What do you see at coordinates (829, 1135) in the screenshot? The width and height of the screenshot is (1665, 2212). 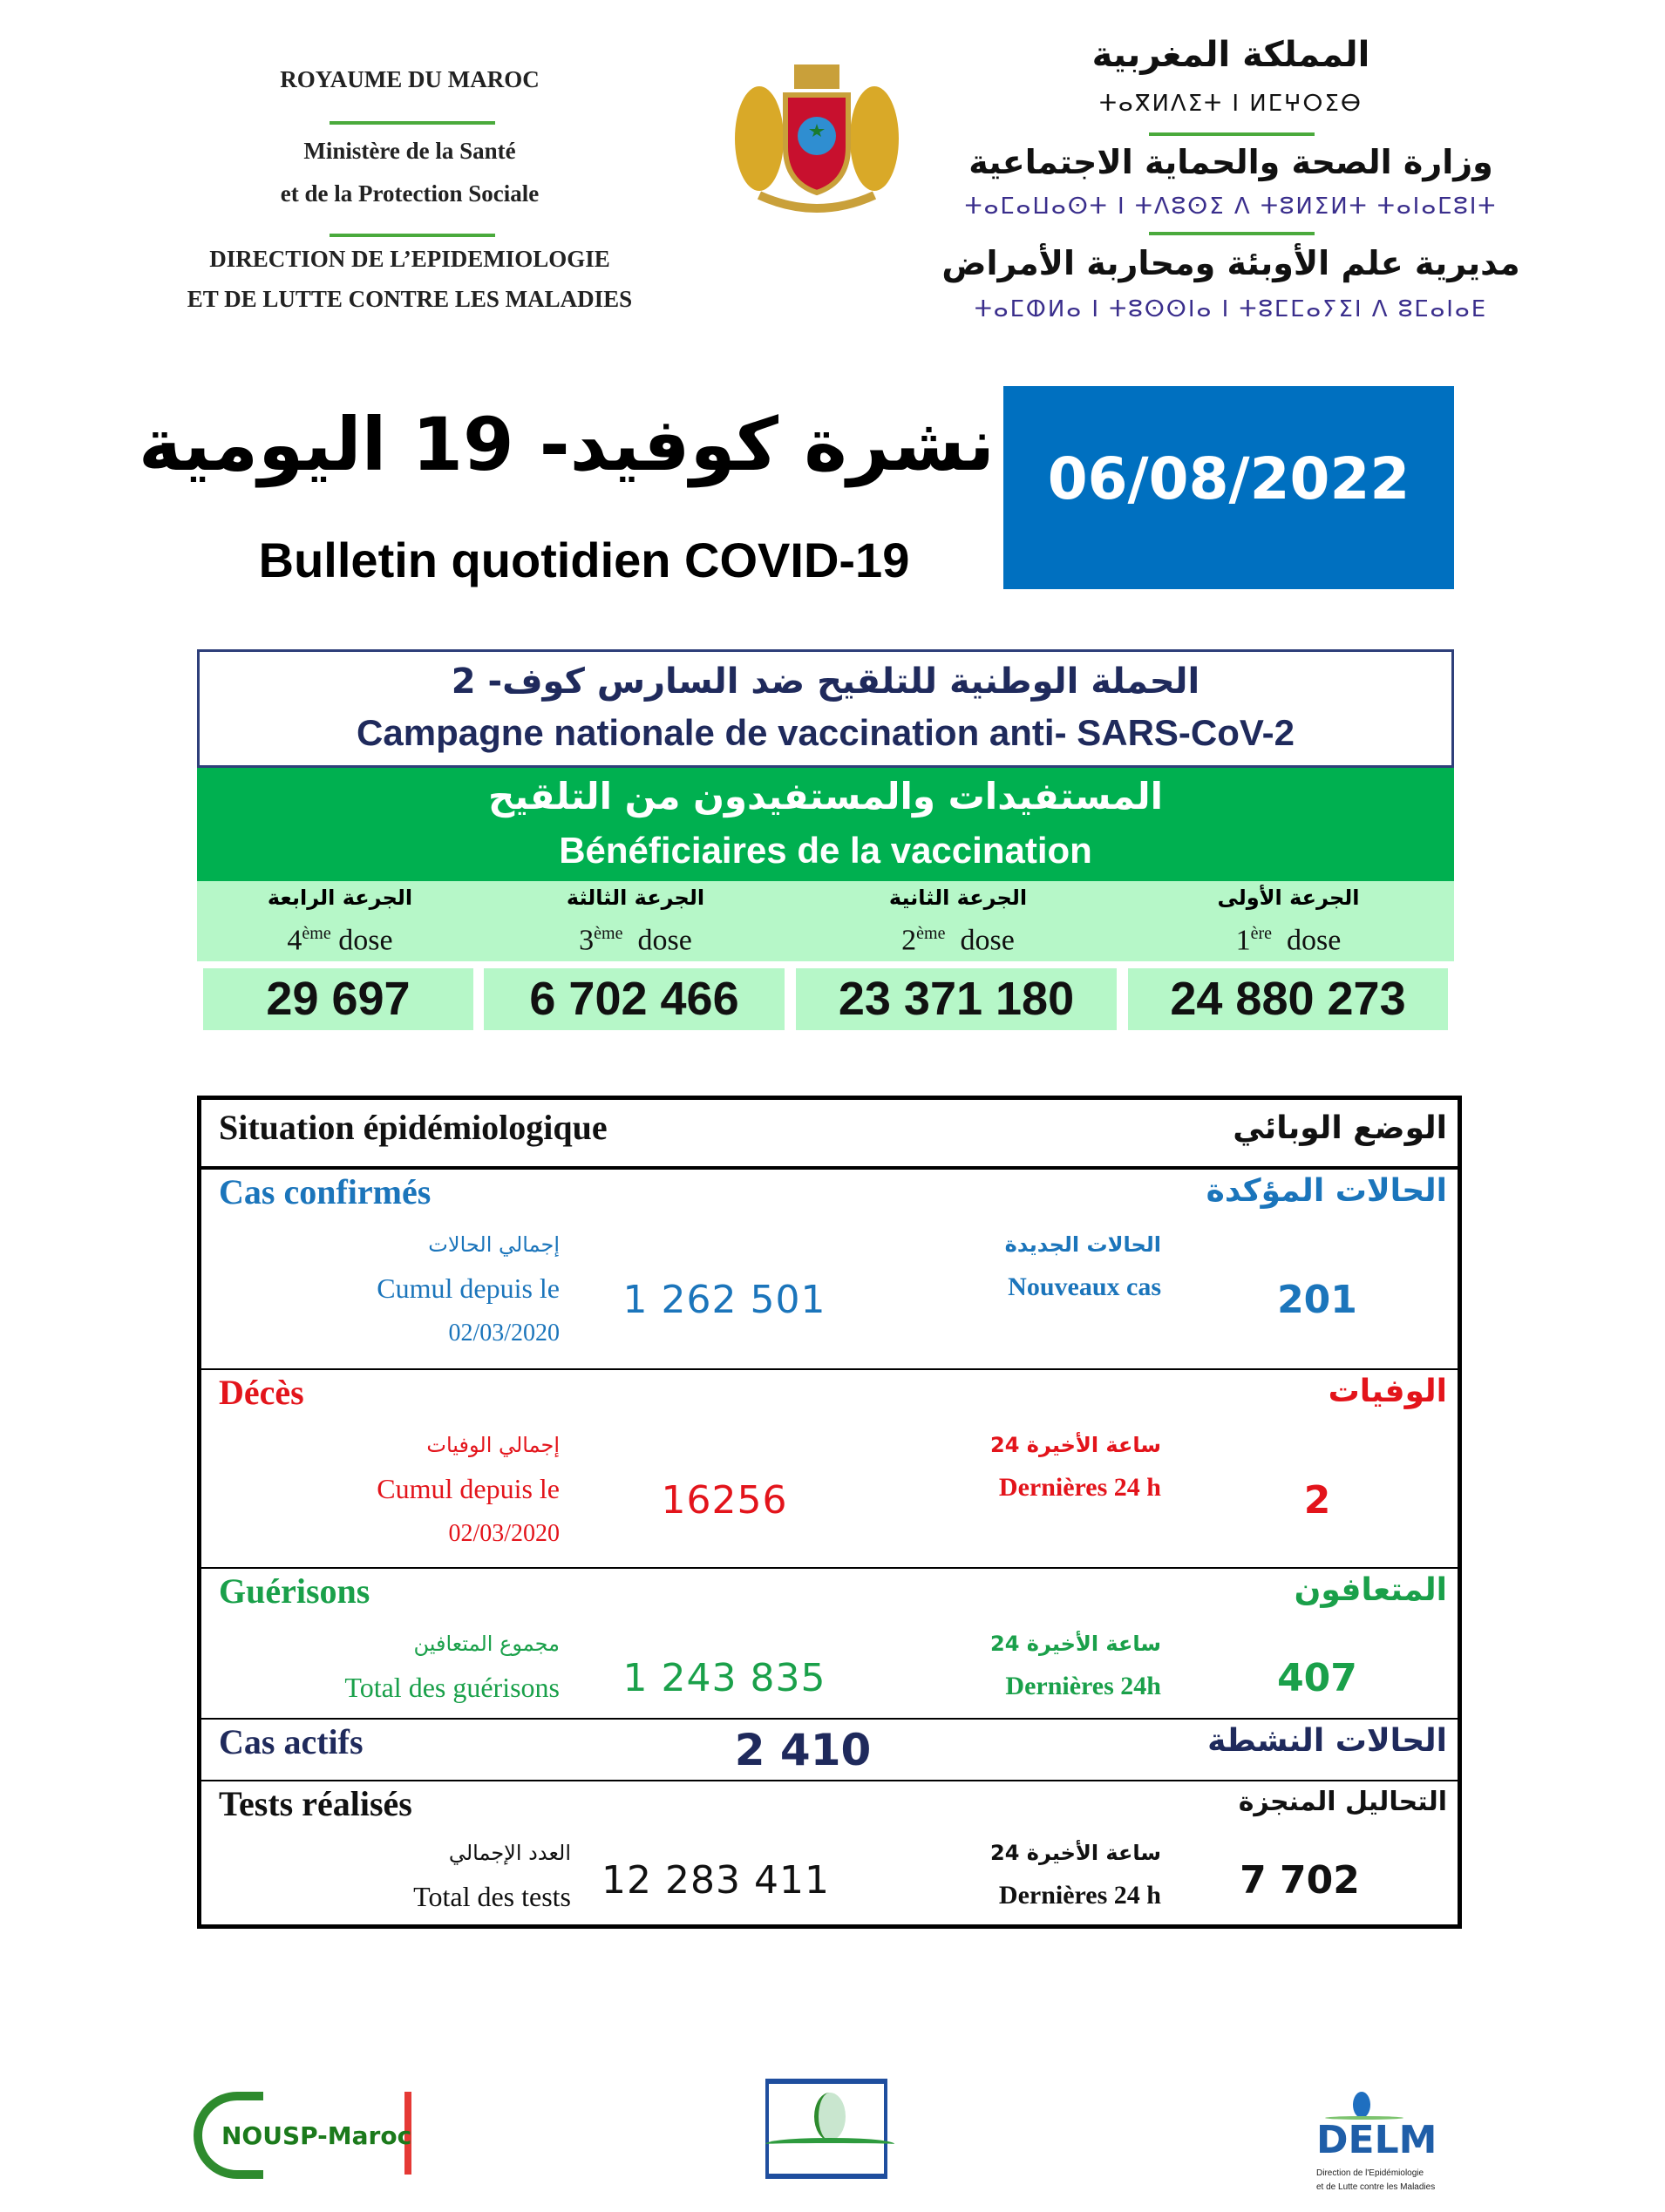 I see `situation-header: Situation épidémiologique الوضع الوبائي` at bounding box center [829, 1135].